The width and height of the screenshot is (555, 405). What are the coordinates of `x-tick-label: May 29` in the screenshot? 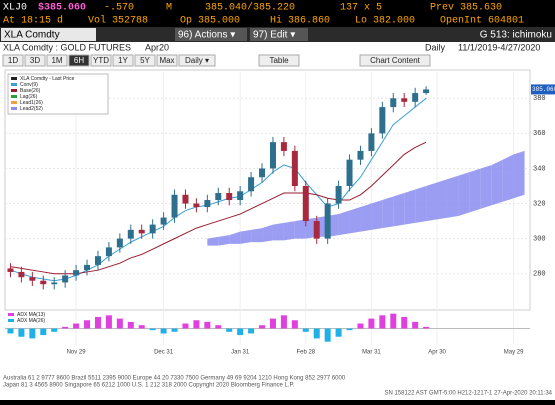 It's located at (514, 353).